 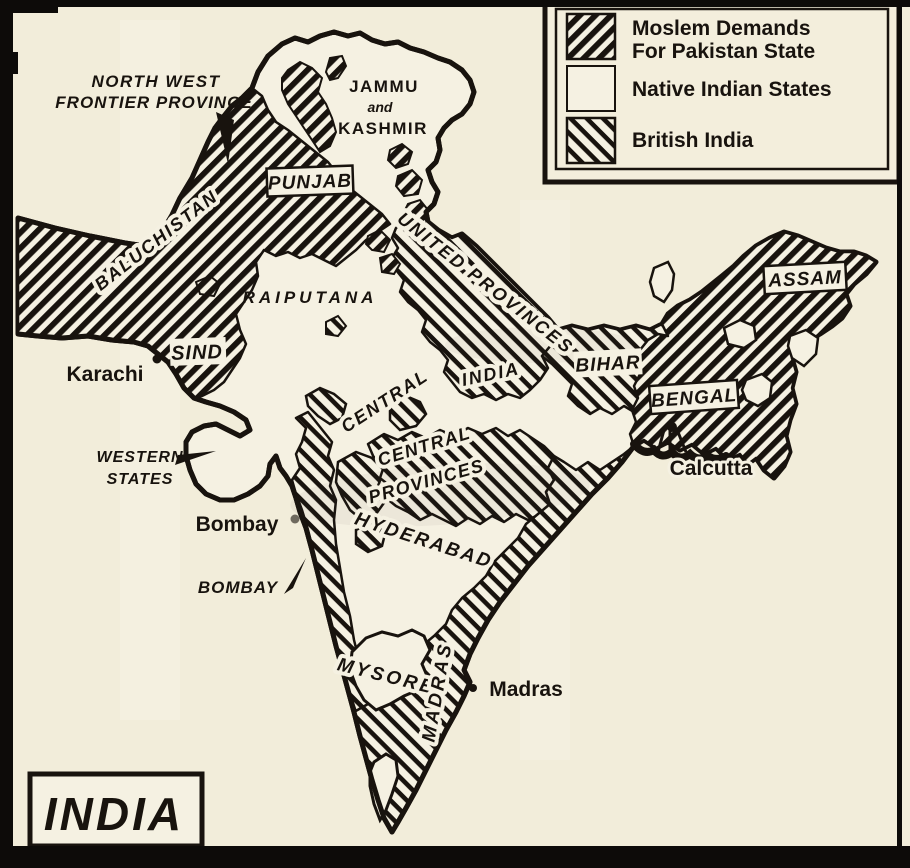 I want to click on ganges-delta-ticks, so click(x=672, y=442).